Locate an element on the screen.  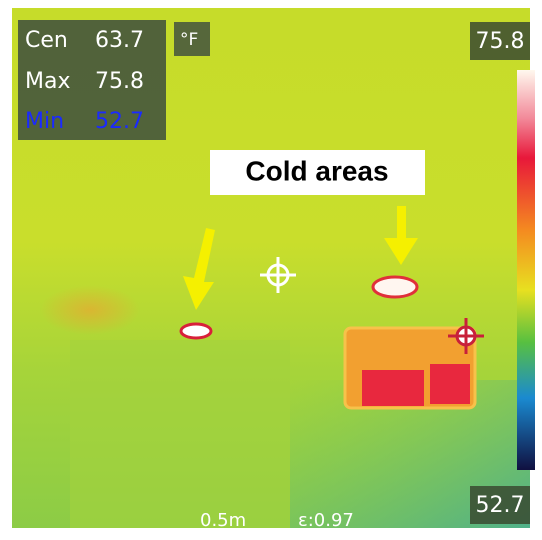
scale-top-box is located at coordinates (500, 41).